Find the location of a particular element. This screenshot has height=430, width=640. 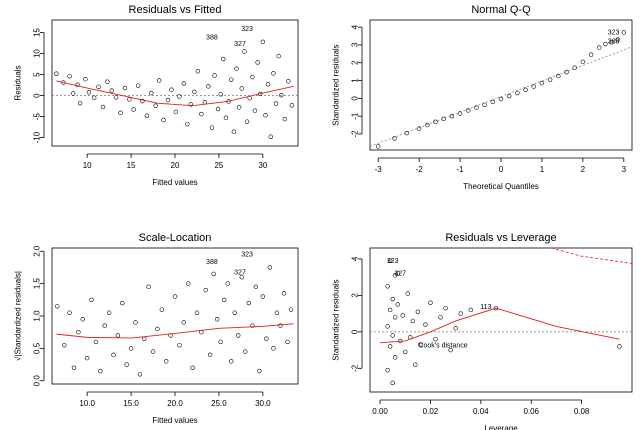

y-tick-label: 15 is located at coordinates (37, 32).